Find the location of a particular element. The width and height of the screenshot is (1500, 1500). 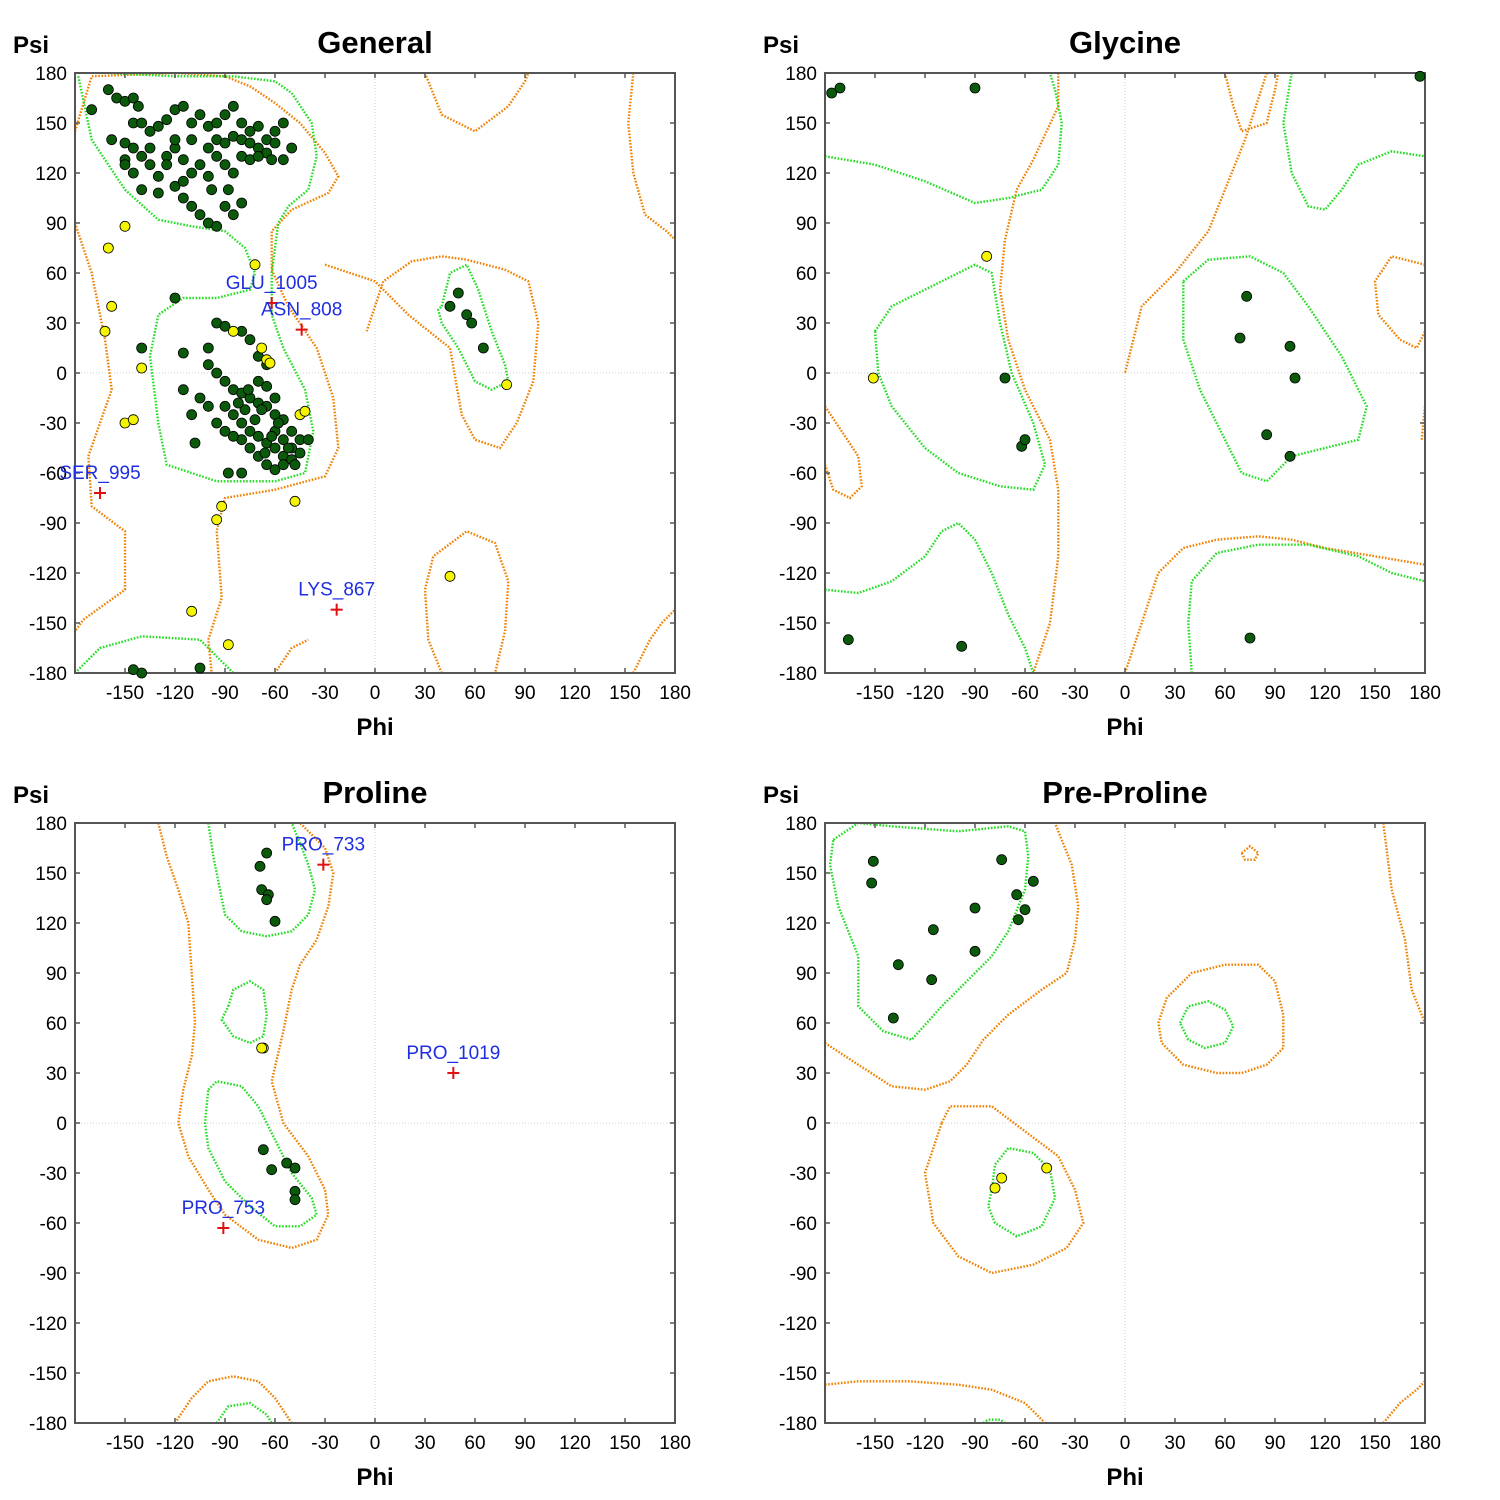

x-tick-label: -120 is located at coordinates (925, 693).